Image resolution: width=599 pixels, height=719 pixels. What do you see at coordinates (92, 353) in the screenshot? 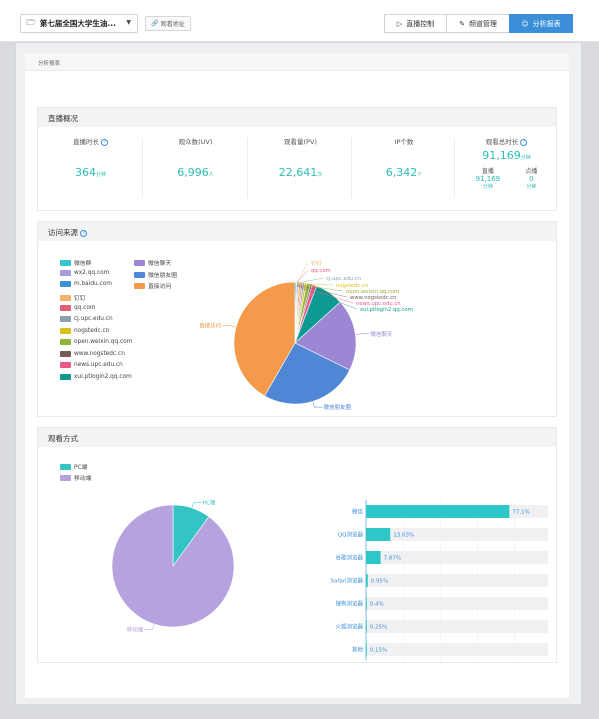
I see `legend-item-www-nogstedc-cn: www.nogstedc.cn` at bounding box center [92, 353].